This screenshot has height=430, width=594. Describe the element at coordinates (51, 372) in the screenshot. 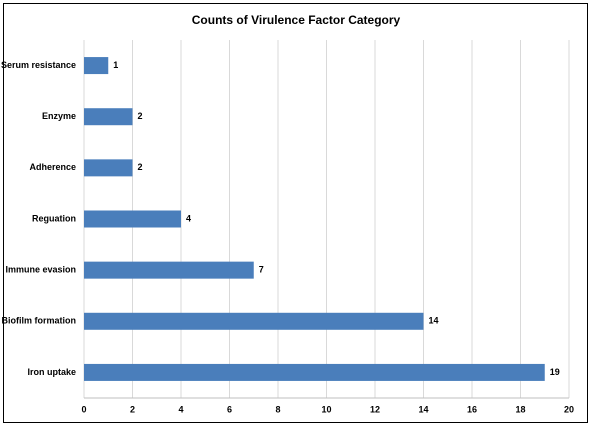

I see `y-tick-label: Iron uptake` at that location.